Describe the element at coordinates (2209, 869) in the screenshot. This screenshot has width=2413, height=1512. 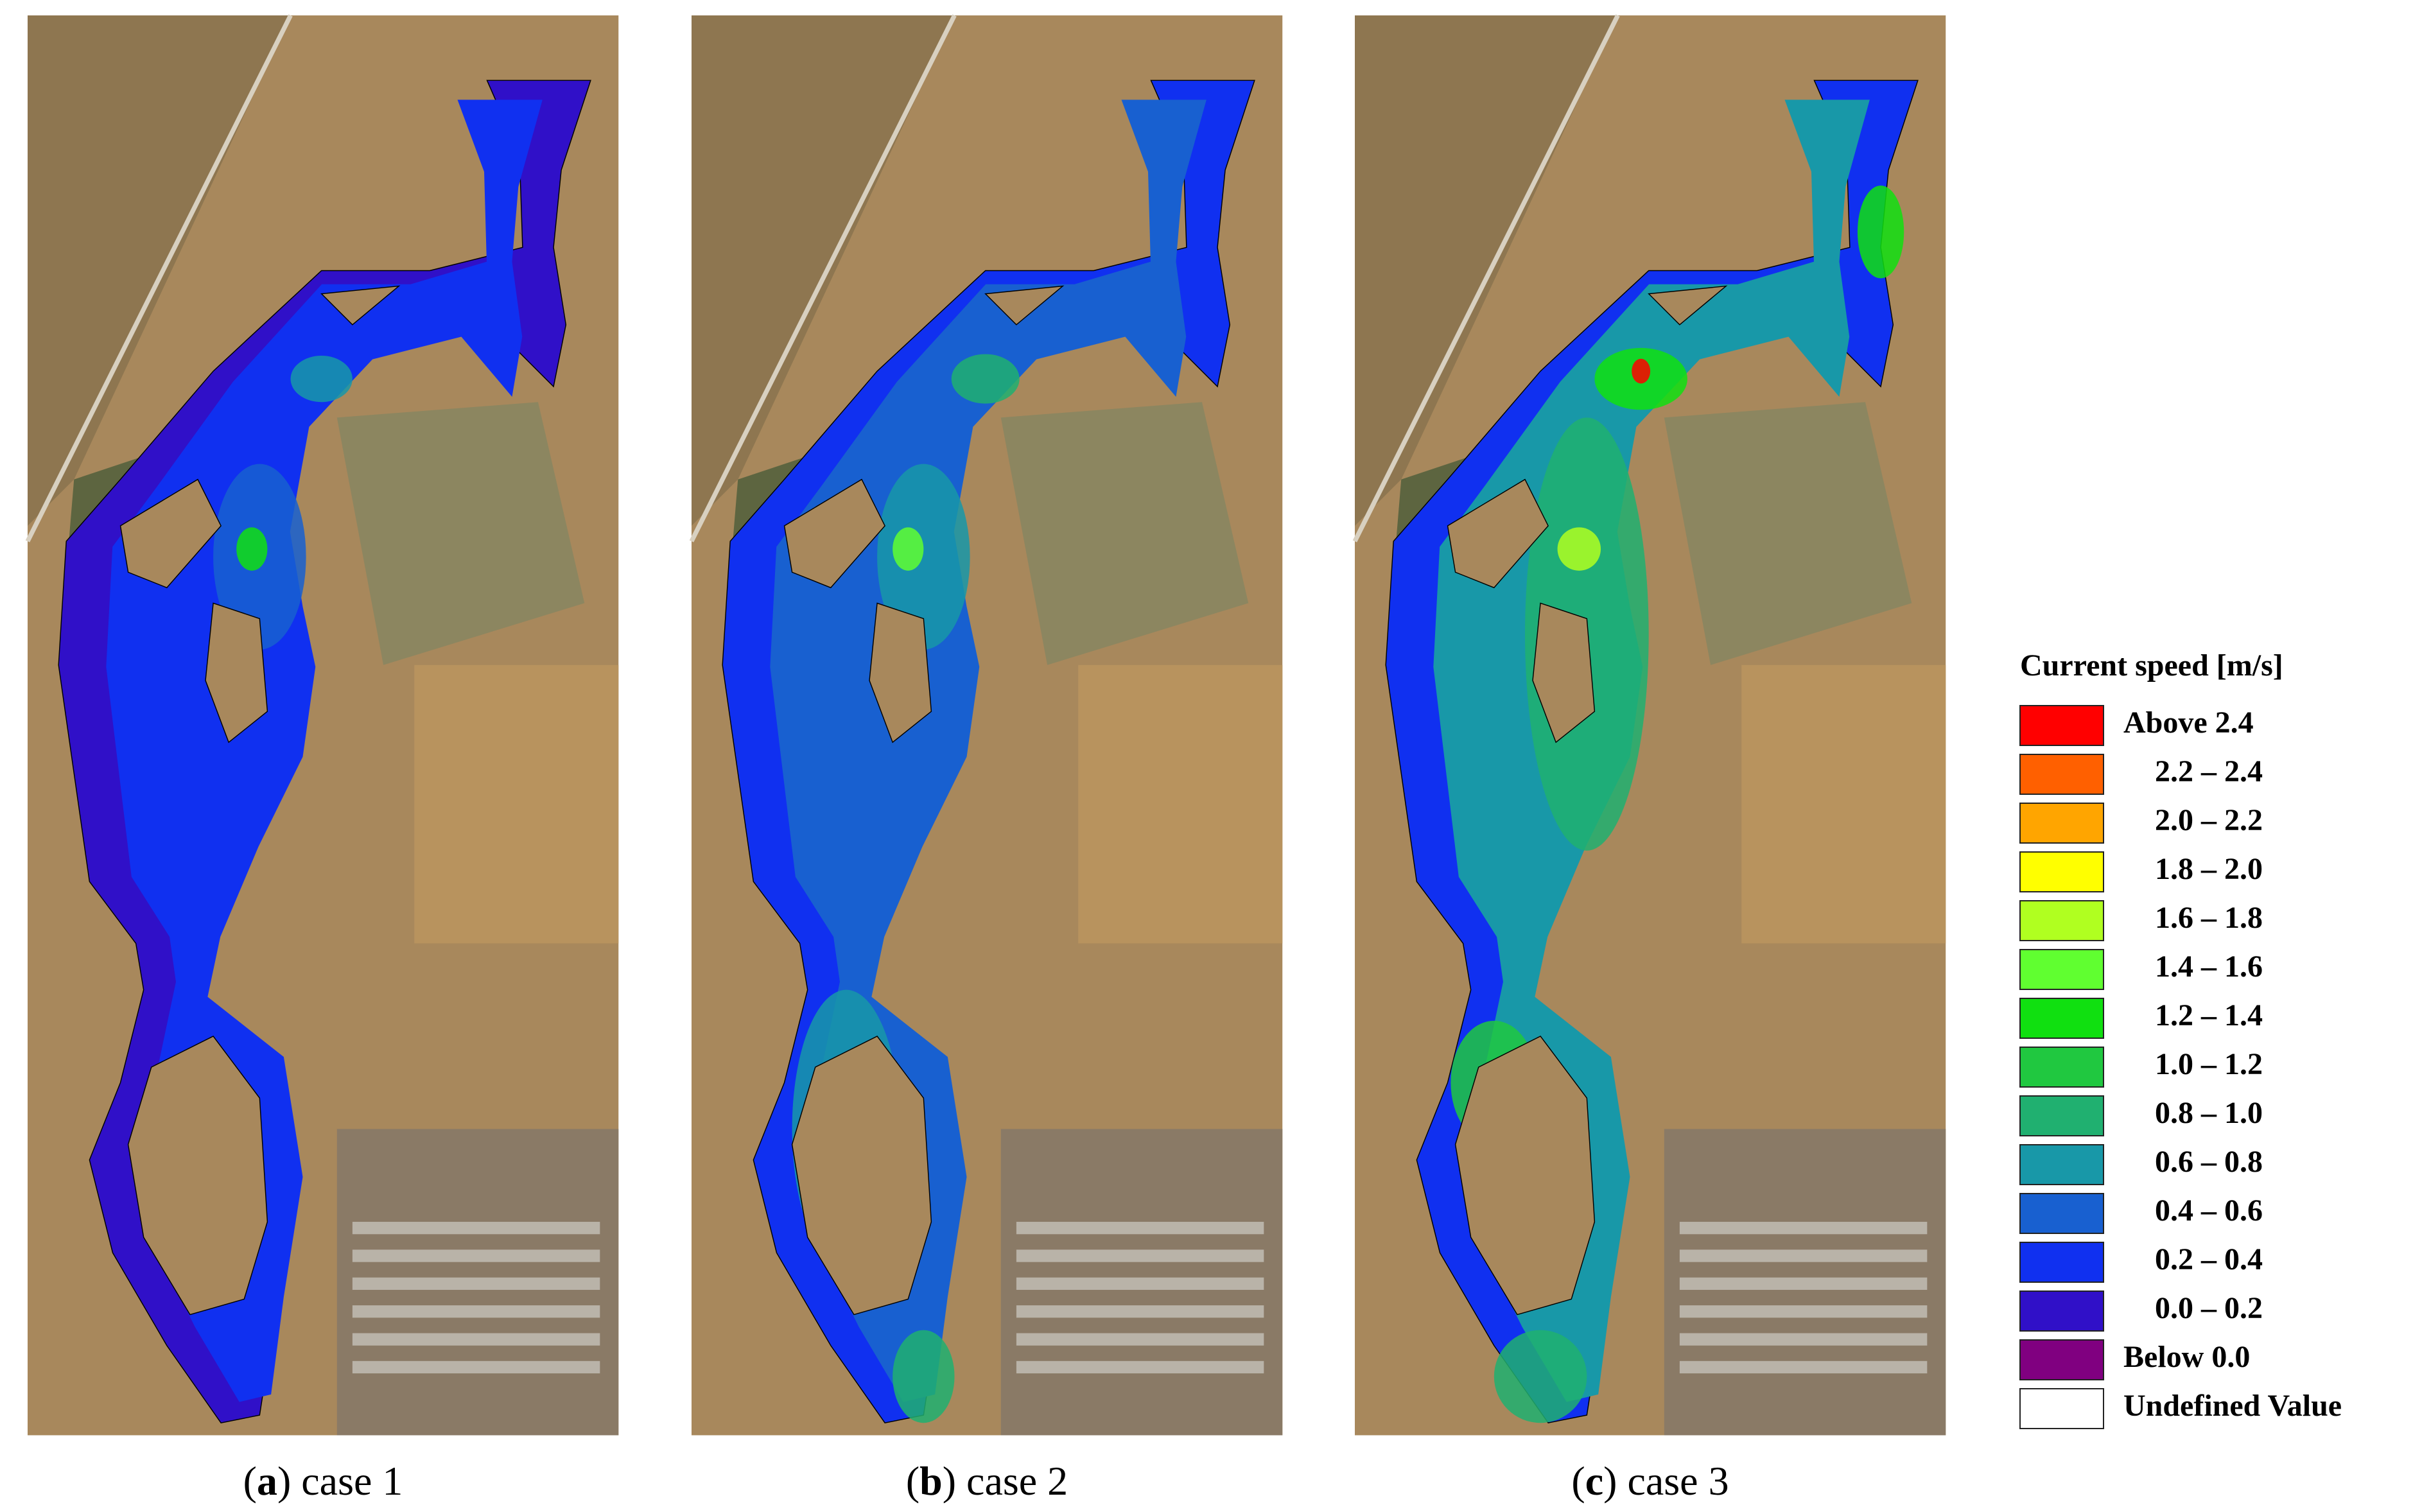
I see `legend-label: 1.8 – 2.0` at that location.